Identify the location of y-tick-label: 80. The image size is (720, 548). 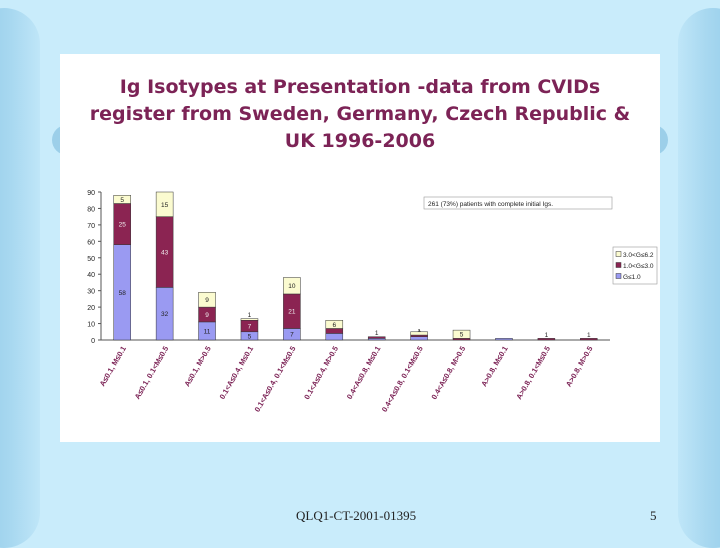
(91, 209).